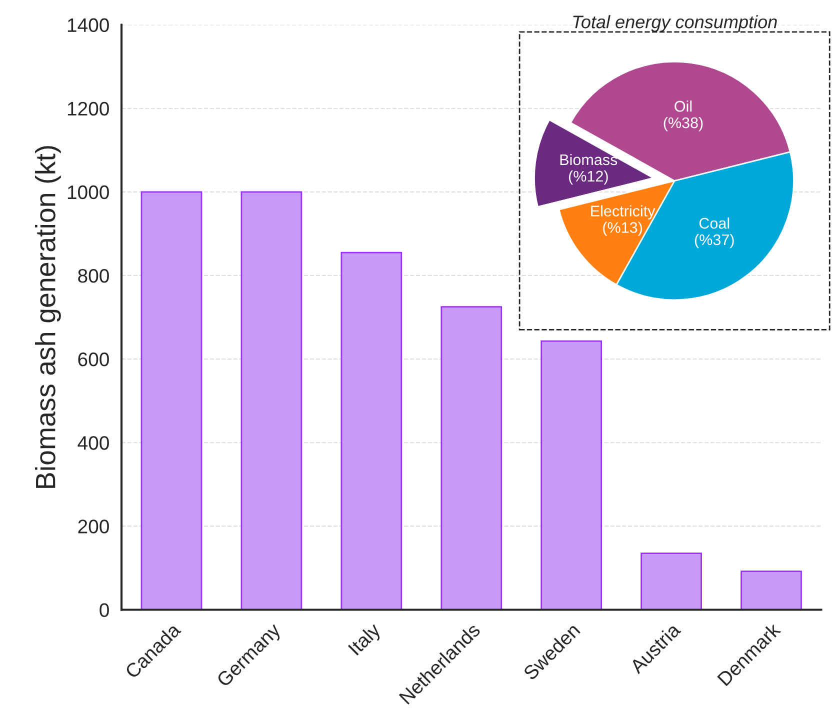  What do you see at coordinates (622, 229) in the screenshot?
I see `data-label: (%13)` at bounding box center [622, 229].